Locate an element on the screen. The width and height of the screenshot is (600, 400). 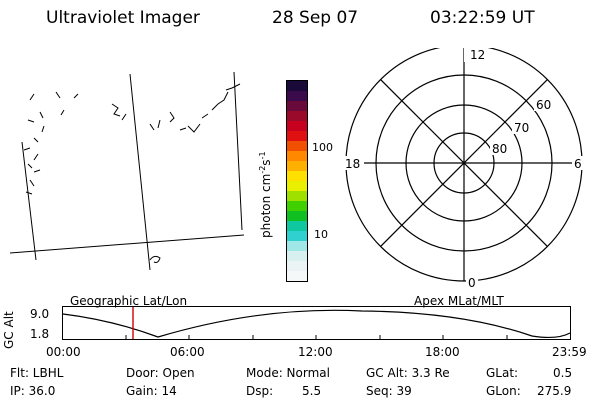
unit-exp2: -1 is located at coordinates (262, 155).